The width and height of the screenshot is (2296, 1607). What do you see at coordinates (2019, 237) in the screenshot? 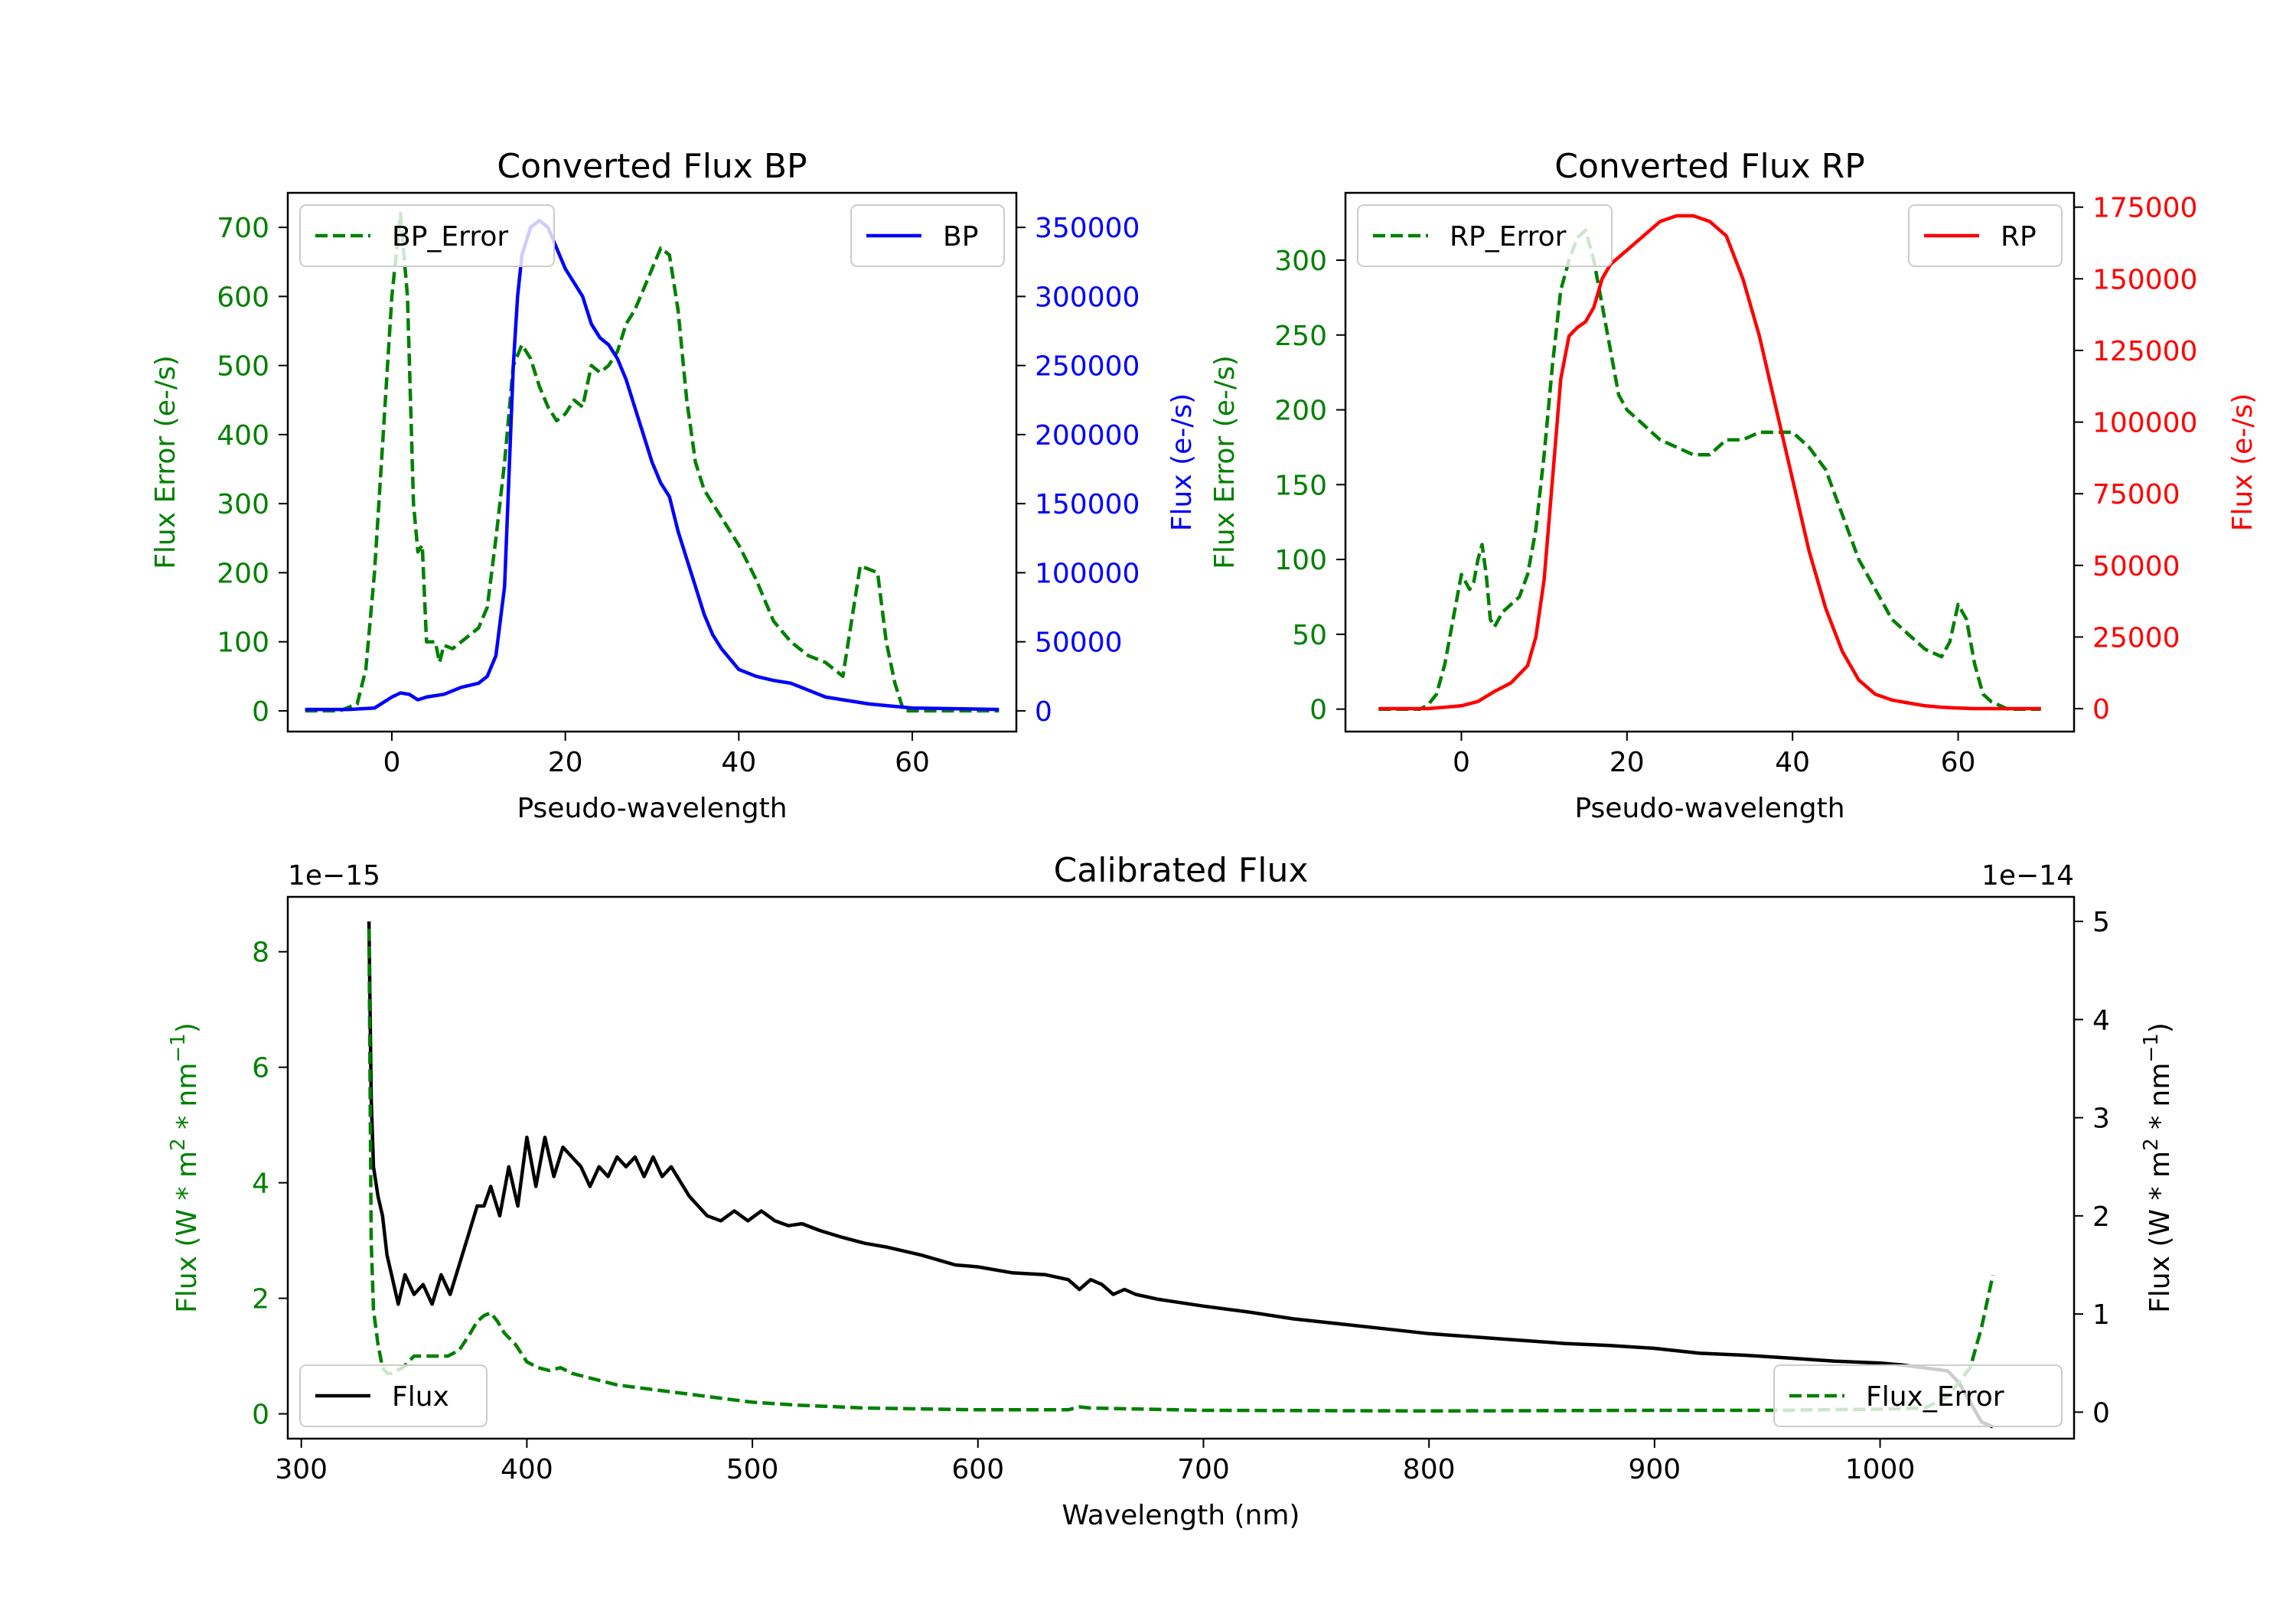
I see `legend-label: RP` at bounding box center [2019, 237].